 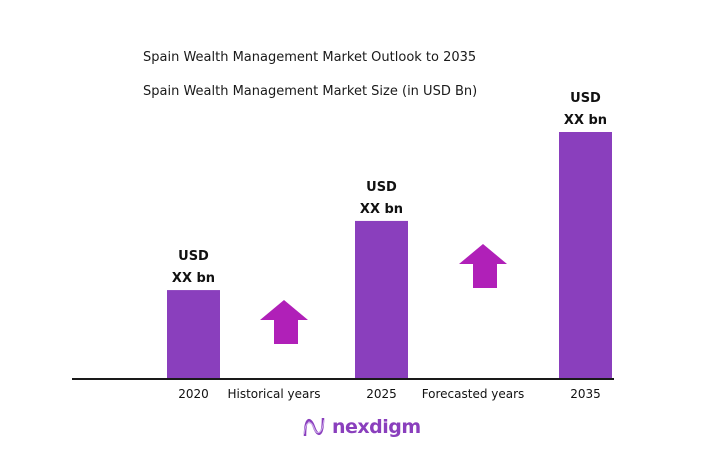 I want to click on nexdigm-logo-icon, so click(x=314, y=427).